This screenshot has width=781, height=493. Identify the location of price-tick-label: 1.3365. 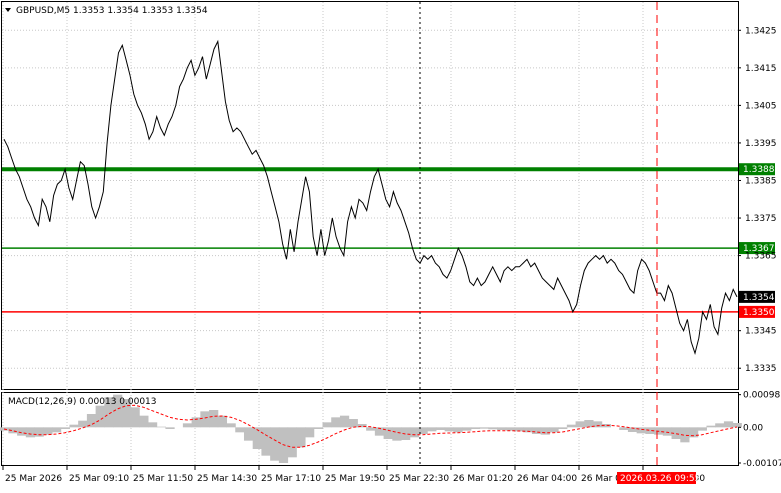
(761, 257).